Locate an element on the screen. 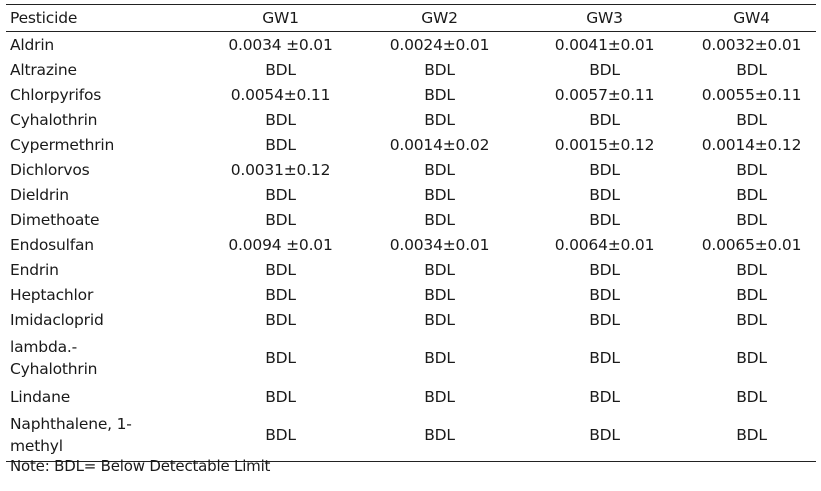  table-row: Altrazine BDL BDL BDL BDL is located at coordinates (411, 69).